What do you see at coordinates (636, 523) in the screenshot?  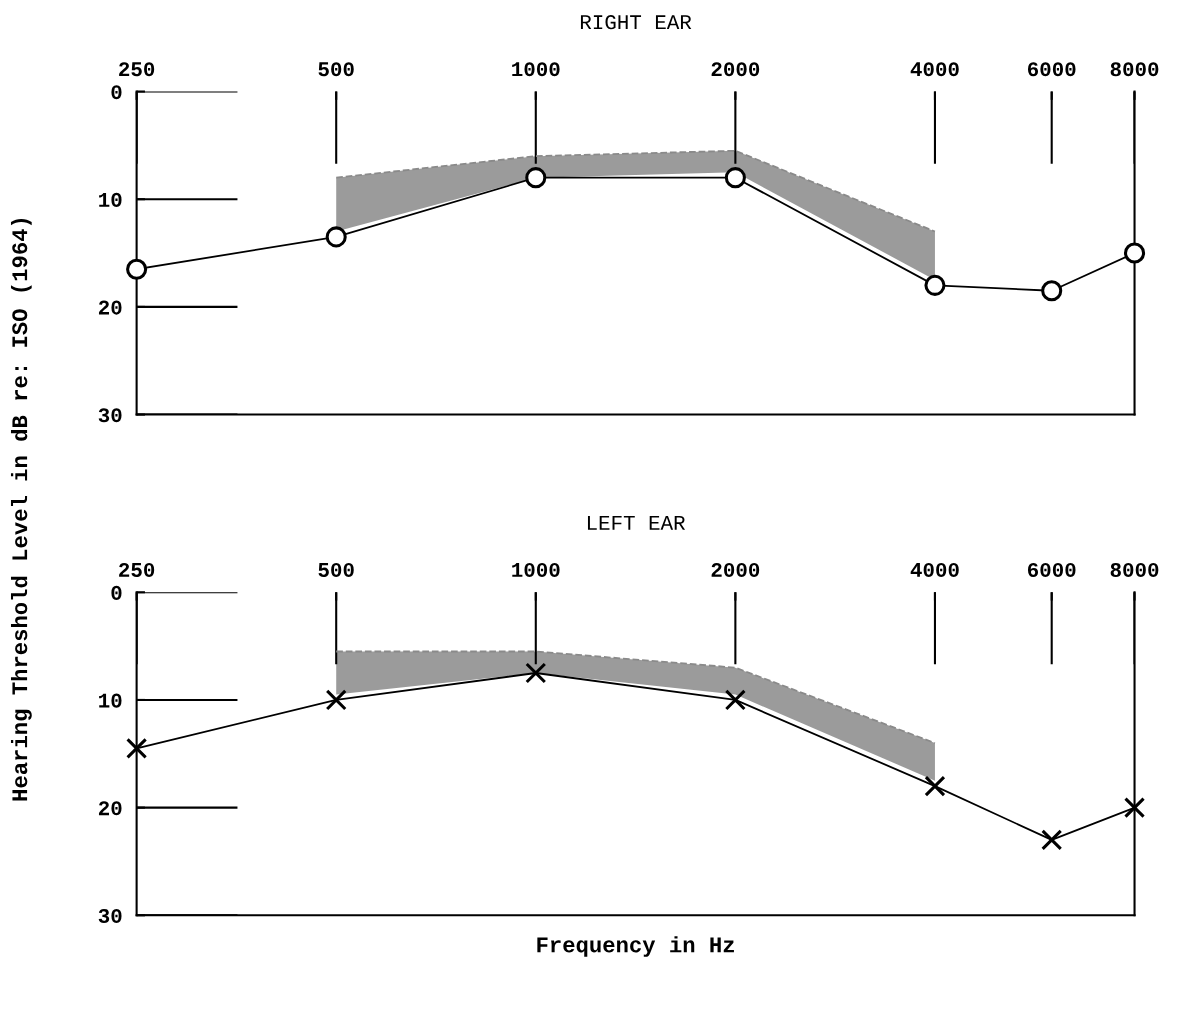 I see `chart-title: LEFT EAR` at bounding box center [636, 523].